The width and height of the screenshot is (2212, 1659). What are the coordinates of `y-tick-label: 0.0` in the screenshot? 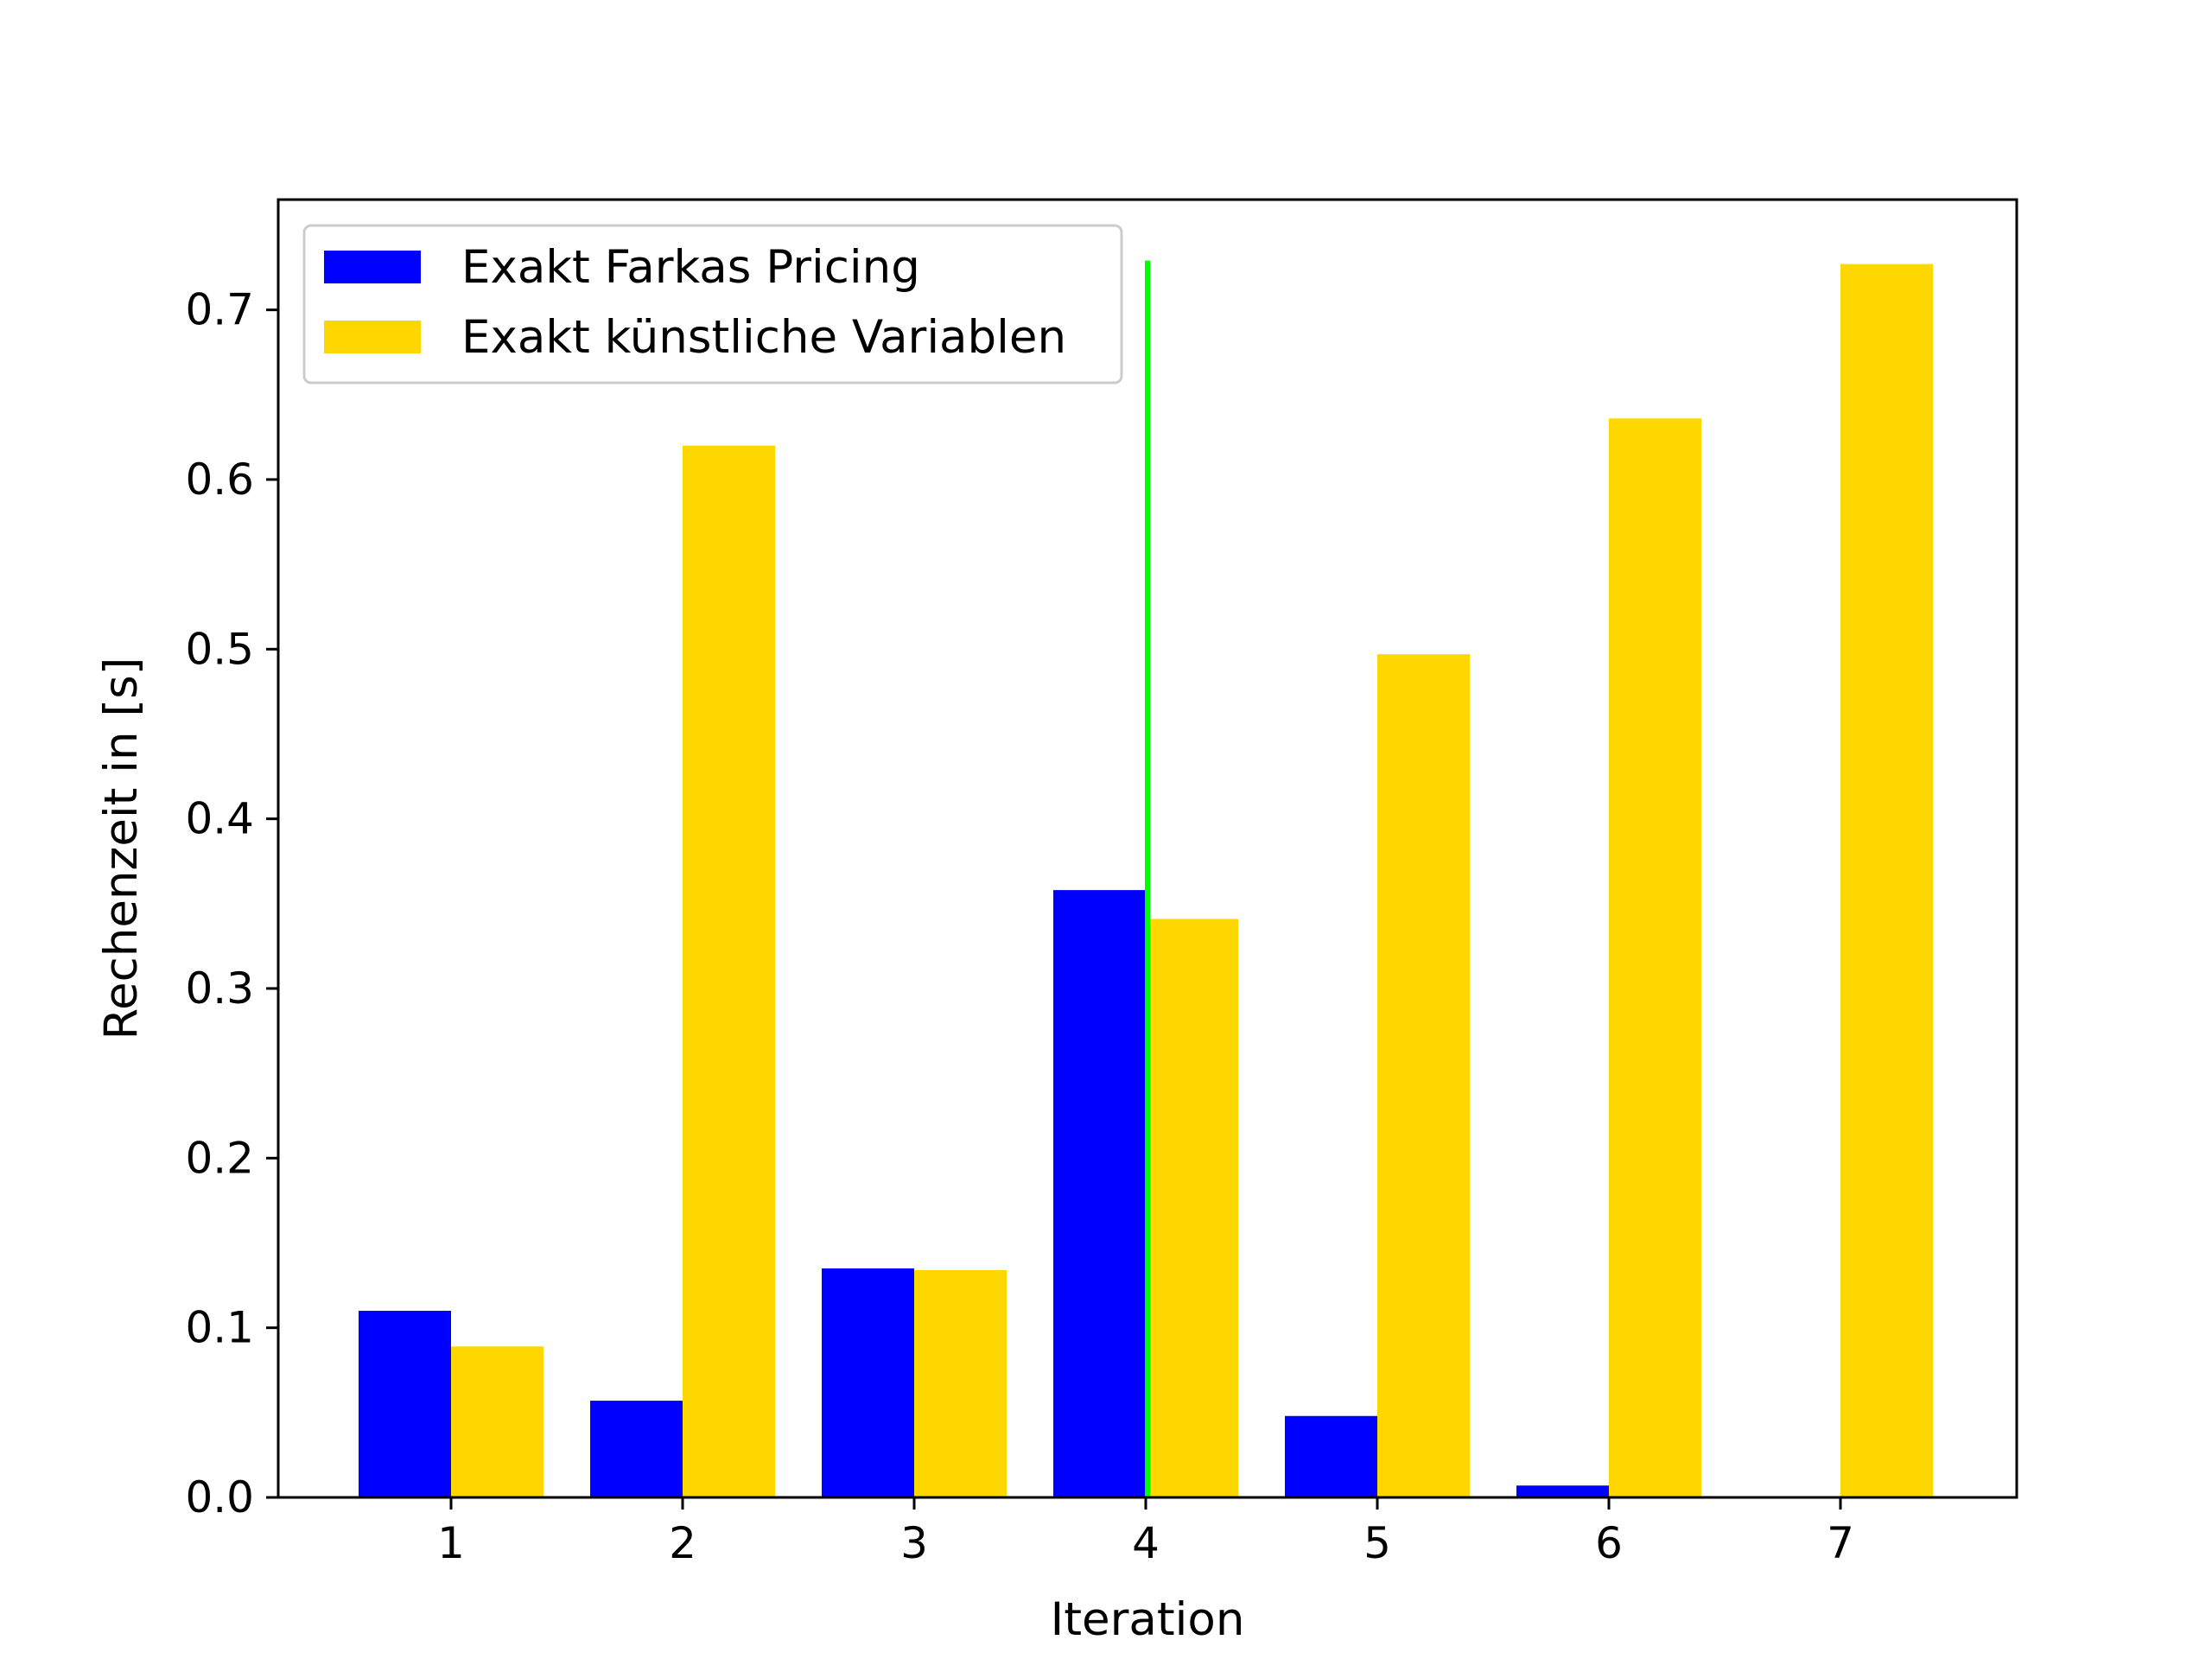 It's located at (219, 1497).